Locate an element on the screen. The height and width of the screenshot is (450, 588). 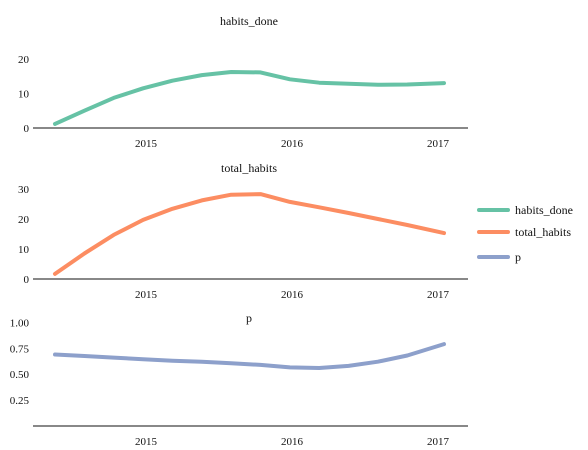
y-tick-label-1-10: 10 is located at coordinates (24, 250).